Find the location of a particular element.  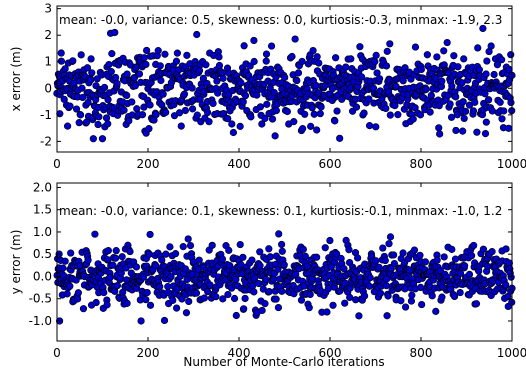

y-tick-label: 0 is located at coordinates (48, 88).